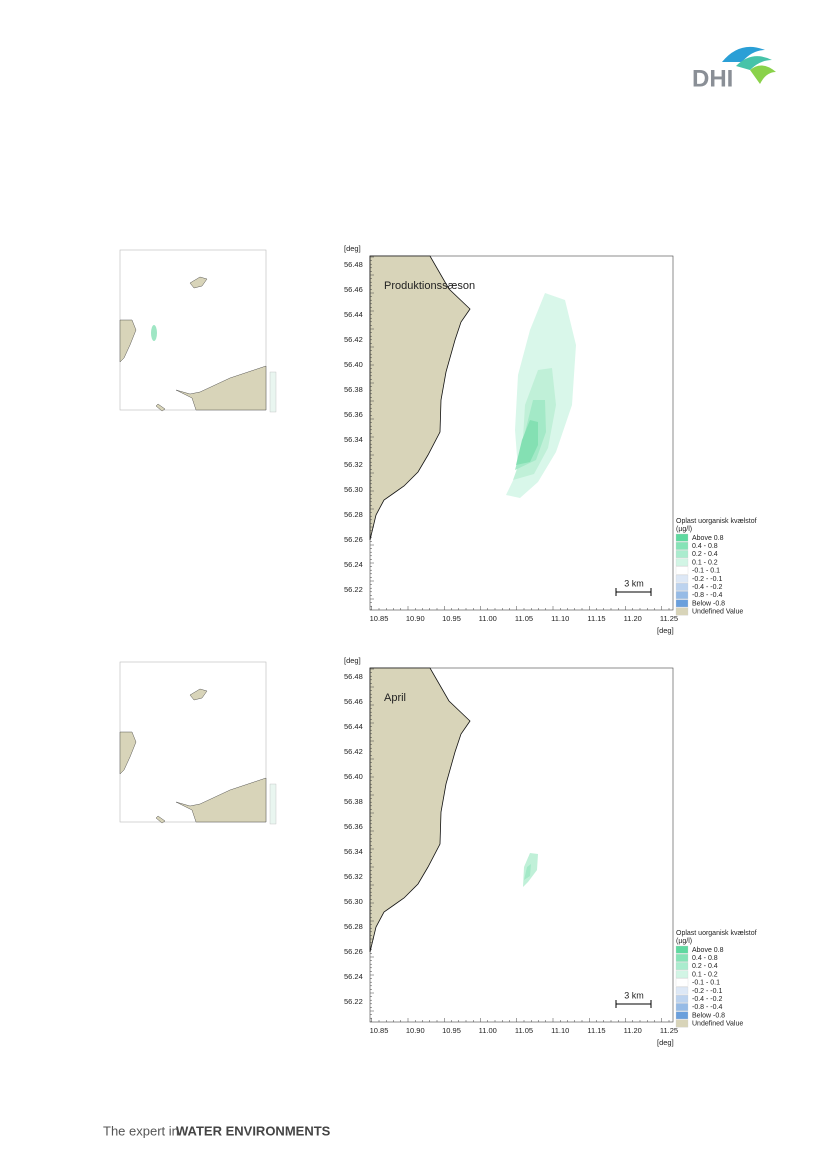 This screenshot has width=827, height=1169. Describe the element at coordinates (352, 248) in the screenshot. I see `y-unit: [deg]` at that location.